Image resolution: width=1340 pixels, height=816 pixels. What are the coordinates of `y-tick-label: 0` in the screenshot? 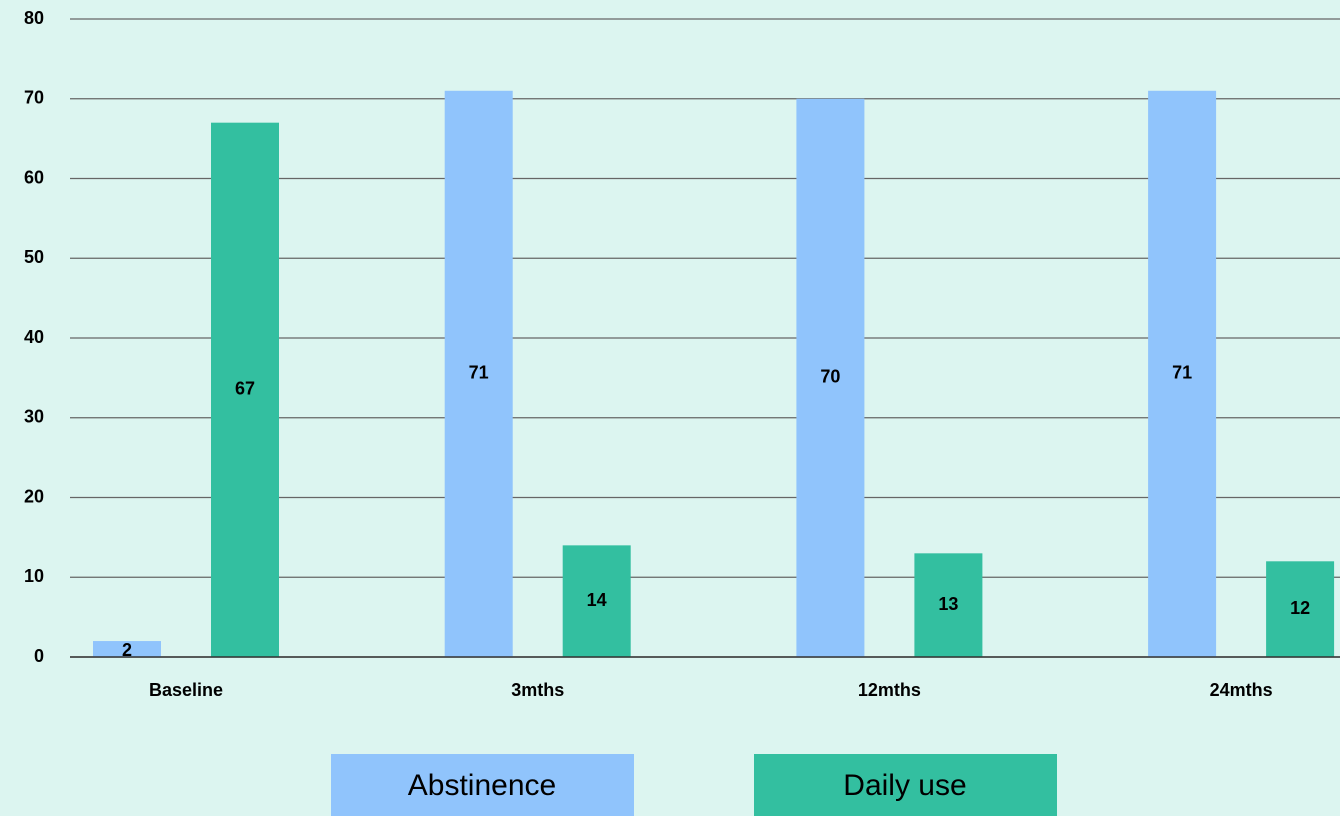 It's located at (39, 656).